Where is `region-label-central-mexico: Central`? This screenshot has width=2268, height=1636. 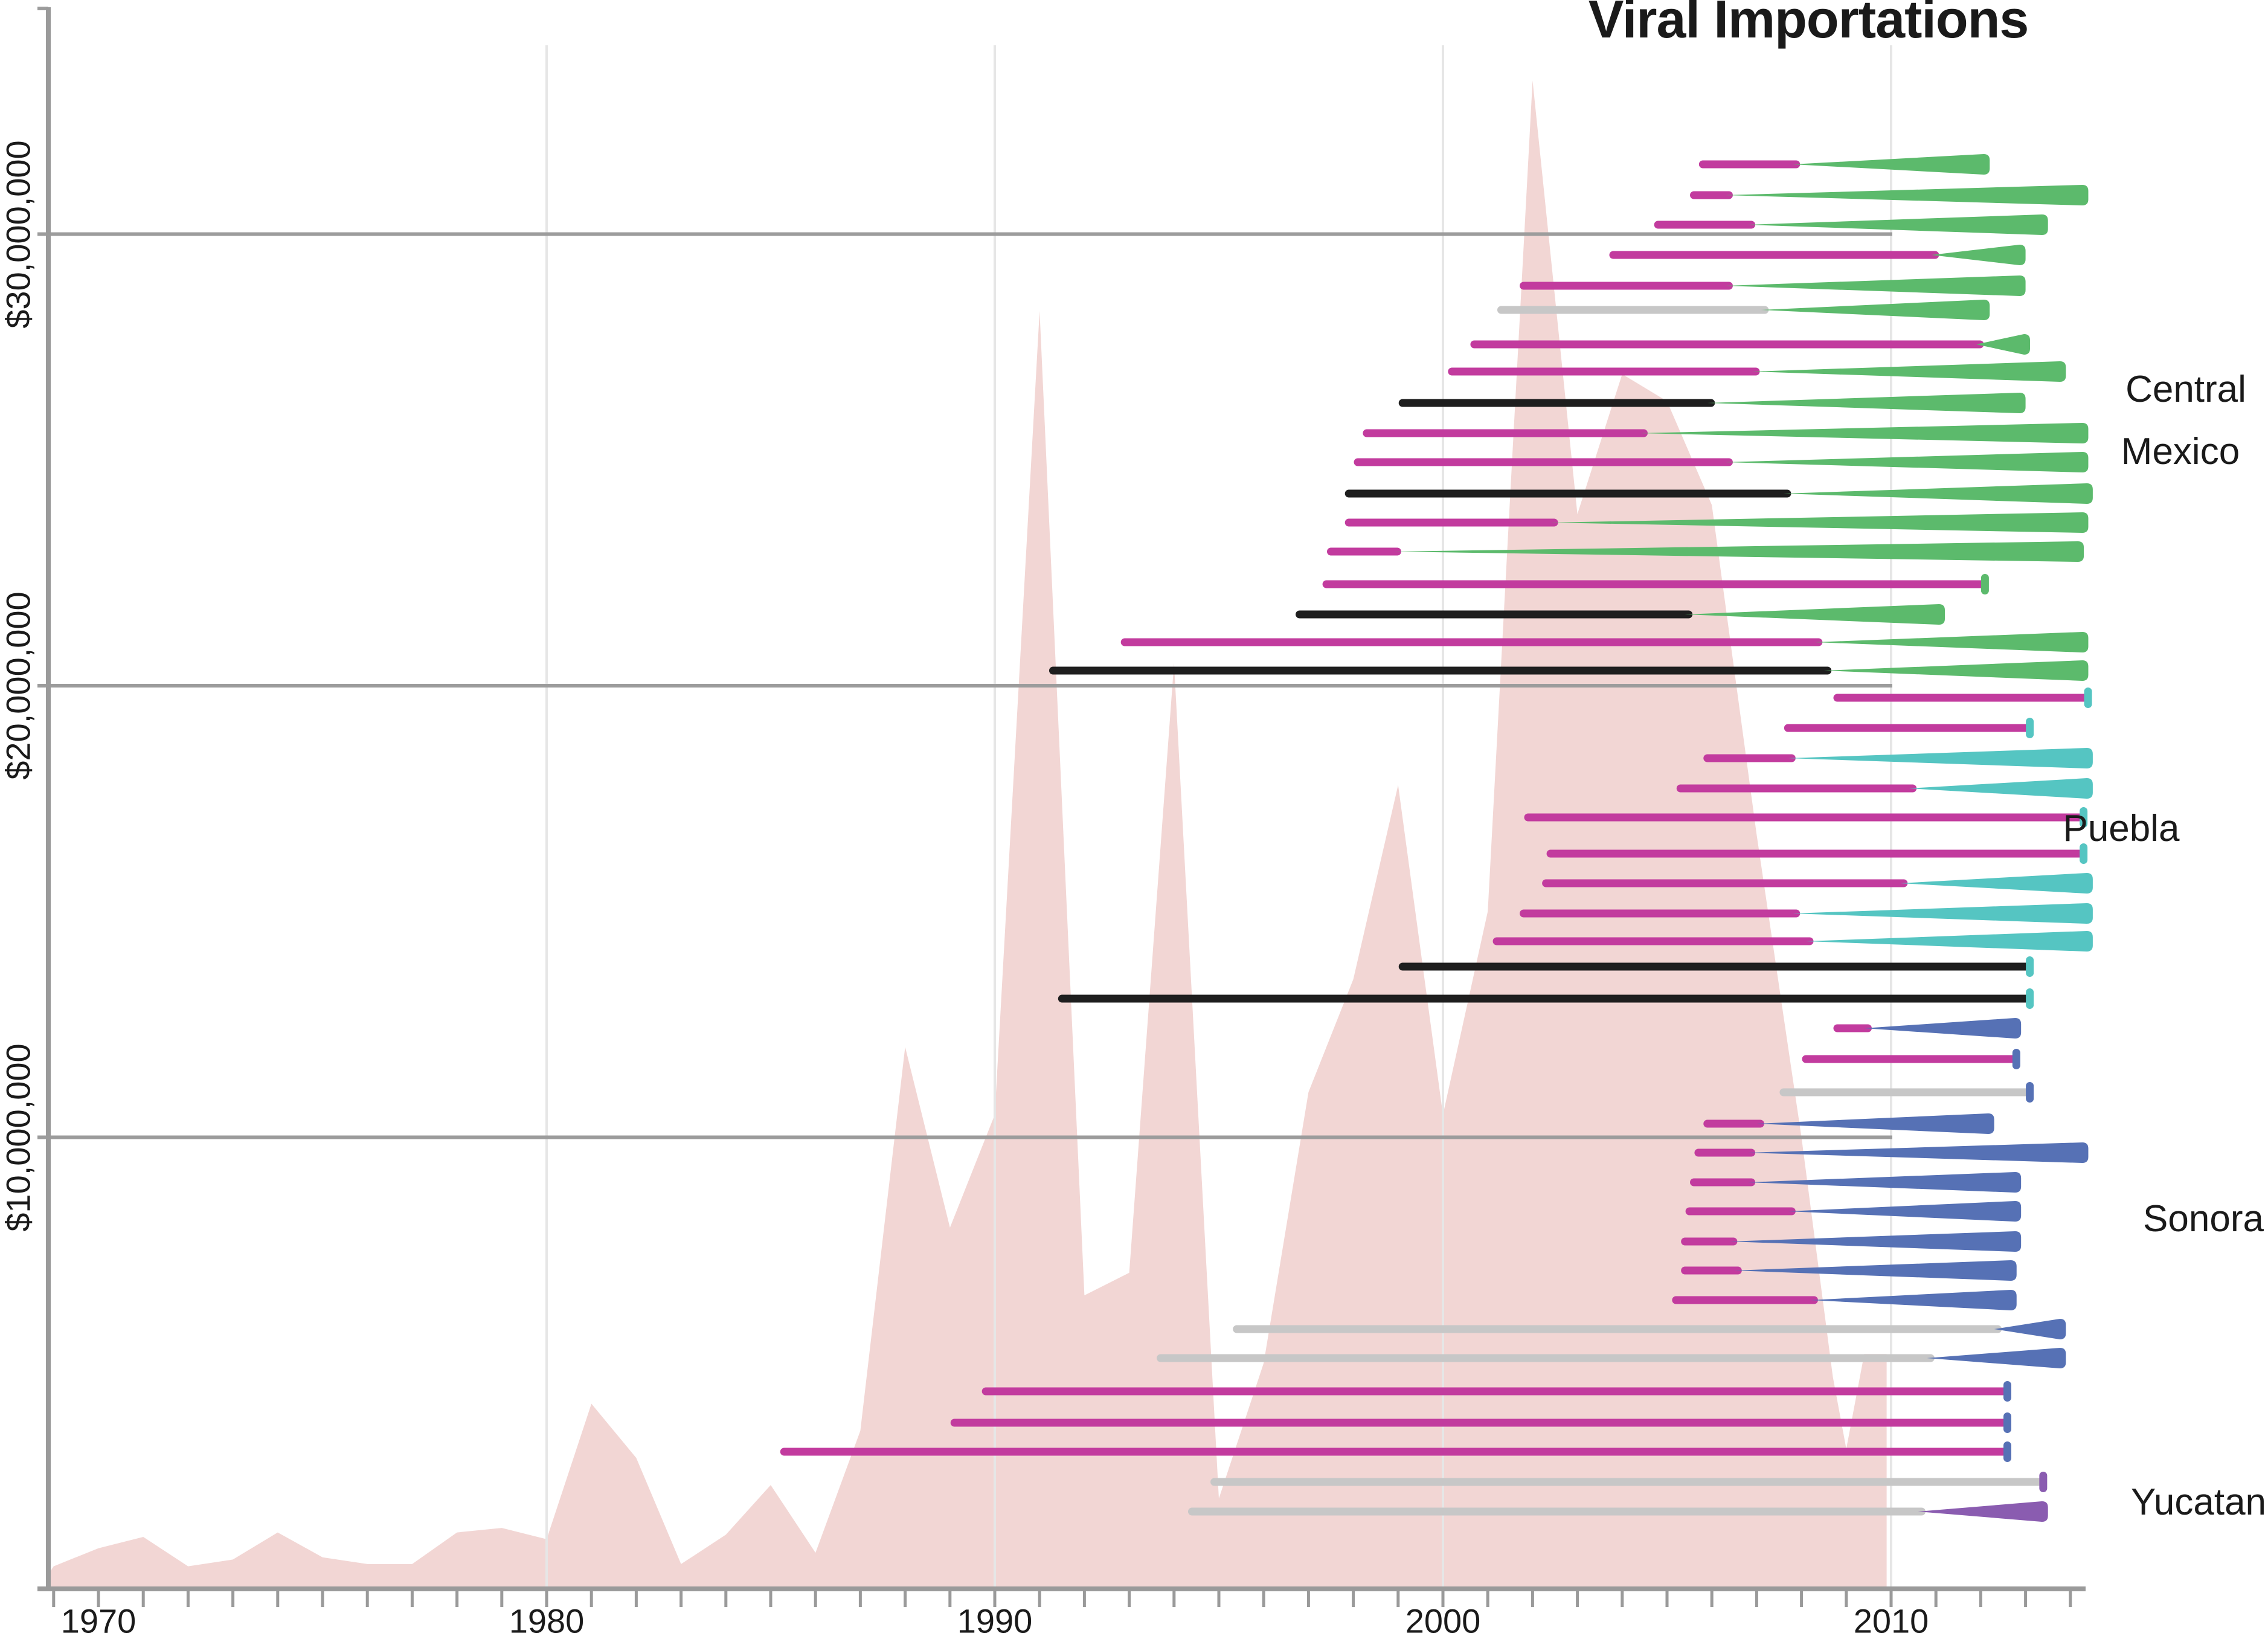 region-label-central-mexico: Central is located at coordinates (2186, 390).